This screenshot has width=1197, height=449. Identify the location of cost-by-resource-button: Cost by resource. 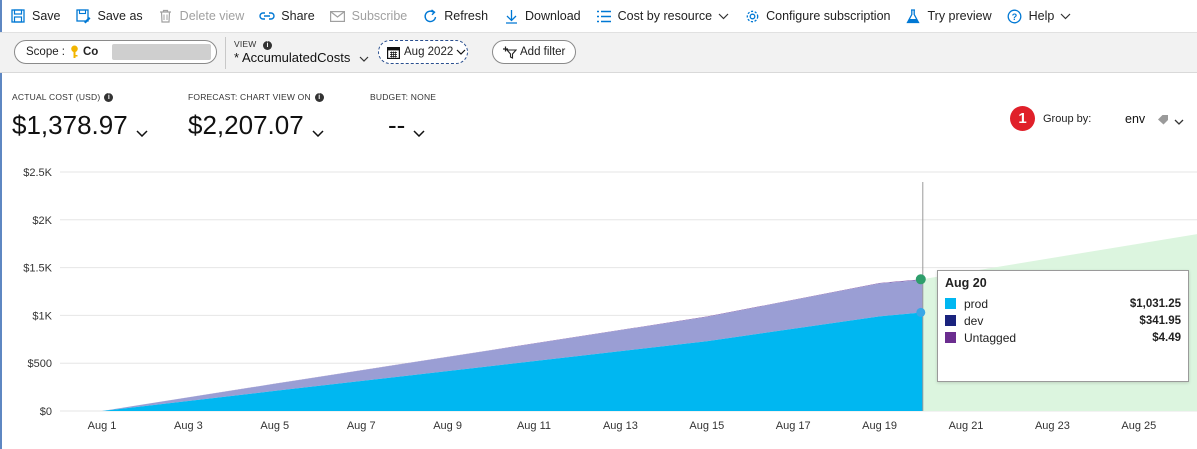
(662, 16).